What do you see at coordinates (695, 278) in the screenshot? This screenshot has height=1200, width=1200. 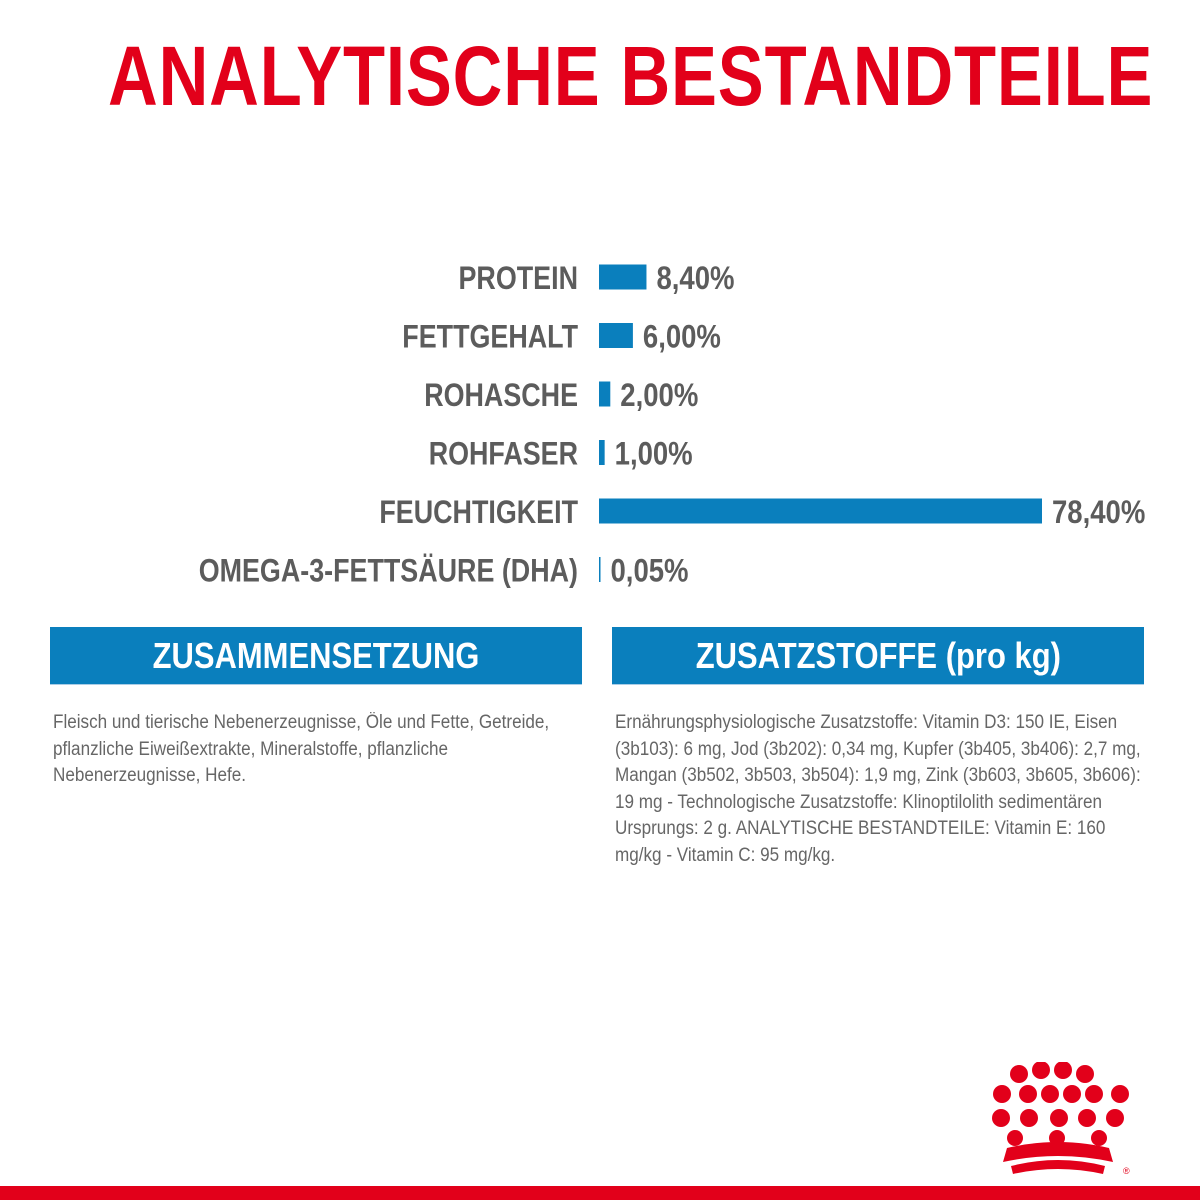 I see `value-label: 8,40%` at bounding box center [695, 278].